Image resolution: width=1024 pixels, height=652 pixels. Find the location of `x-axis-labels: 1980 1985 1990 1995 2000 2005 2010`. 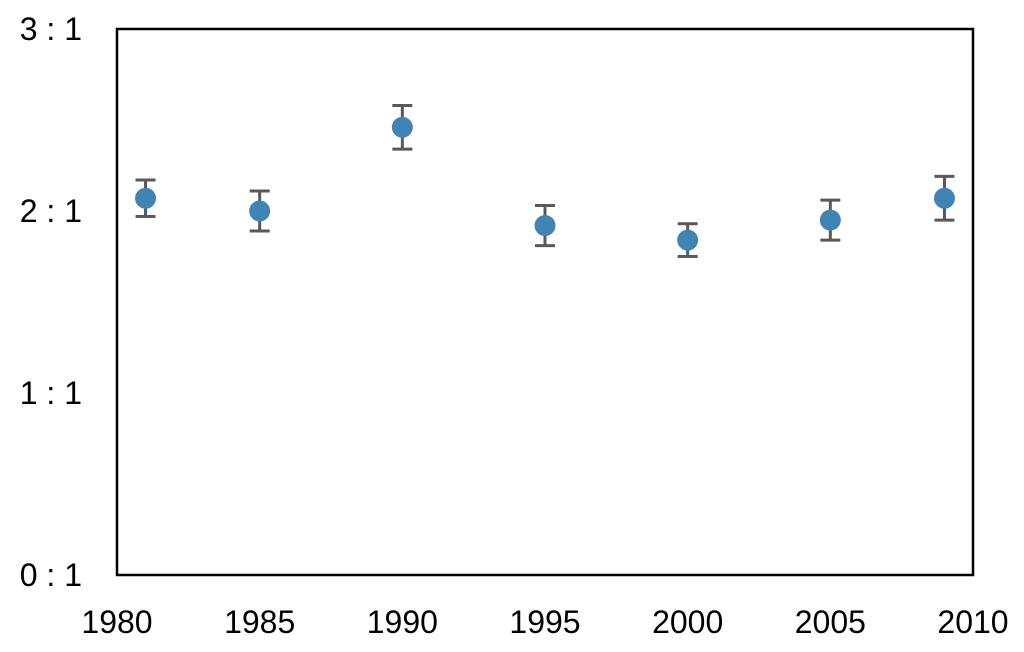

x-axis-labels: 1980 1985 1990 1995 2000 2005 2010 is located at coordinates (544, 622).